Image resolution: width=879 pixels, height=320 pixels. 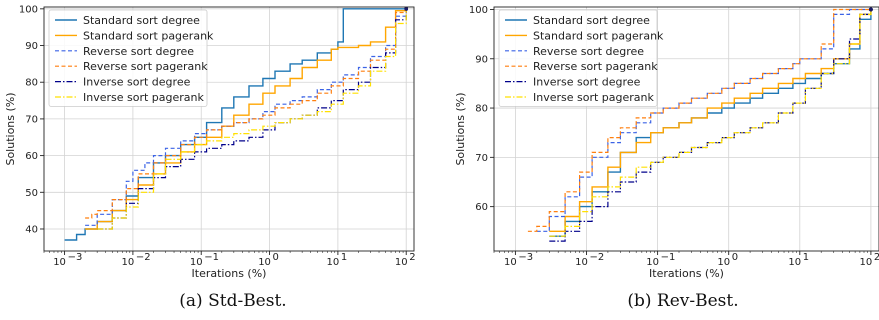 I want to click on y-tick-label: 40, so click(x=31, y=229).